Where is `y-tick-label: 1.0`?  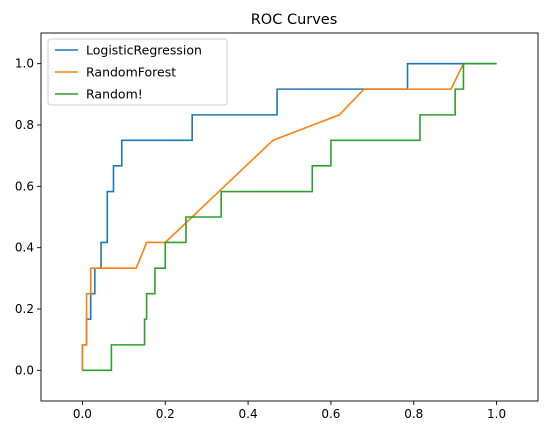
y-tick-label: 1.0 is located at coordinates (24, 64).